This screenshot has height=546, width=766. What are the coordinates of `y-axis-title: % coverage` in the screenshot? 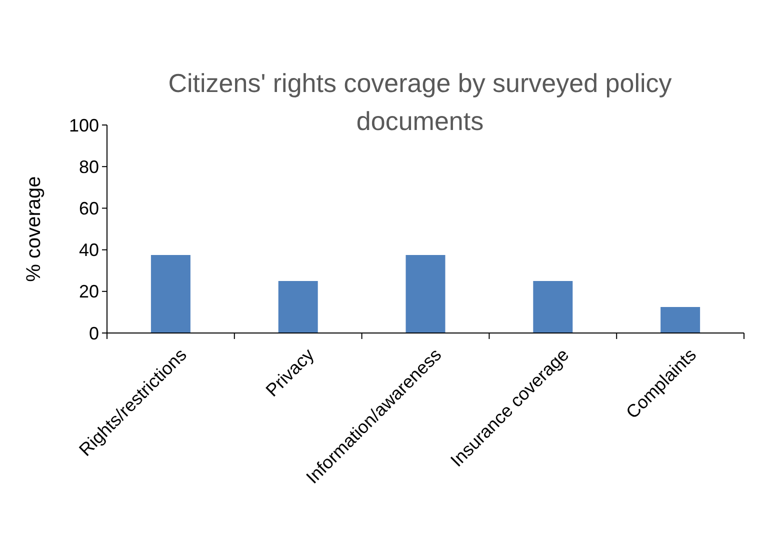 It's located at (34, 229).